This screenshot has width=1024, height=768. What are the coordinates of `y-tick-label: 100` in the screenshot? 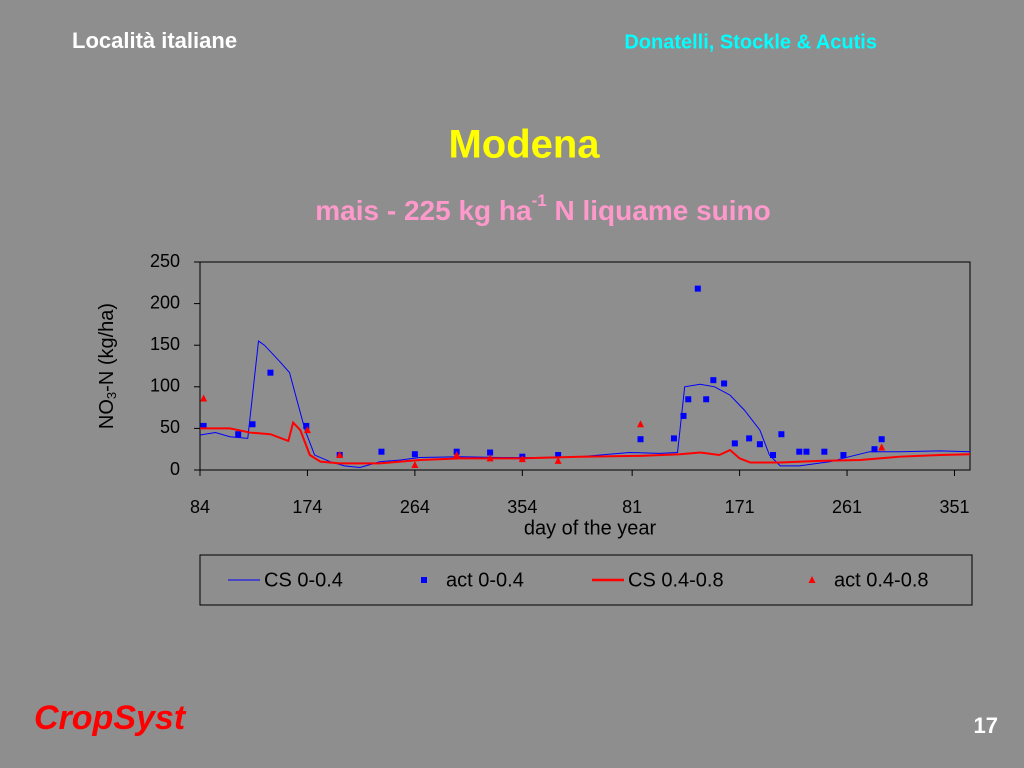 It's located at (165, 386).